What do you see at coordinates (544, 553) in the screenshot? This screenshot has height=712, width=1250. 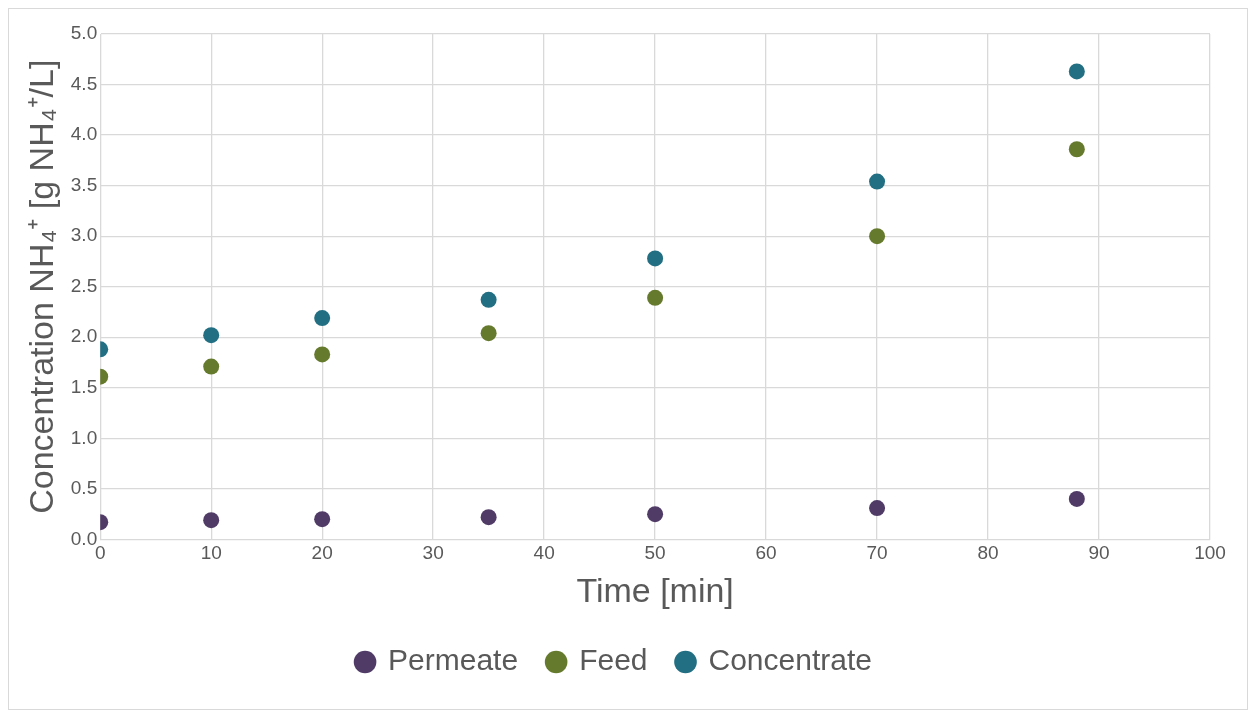 I see `x-tick-label: 40` at bounding box center [544, 553].